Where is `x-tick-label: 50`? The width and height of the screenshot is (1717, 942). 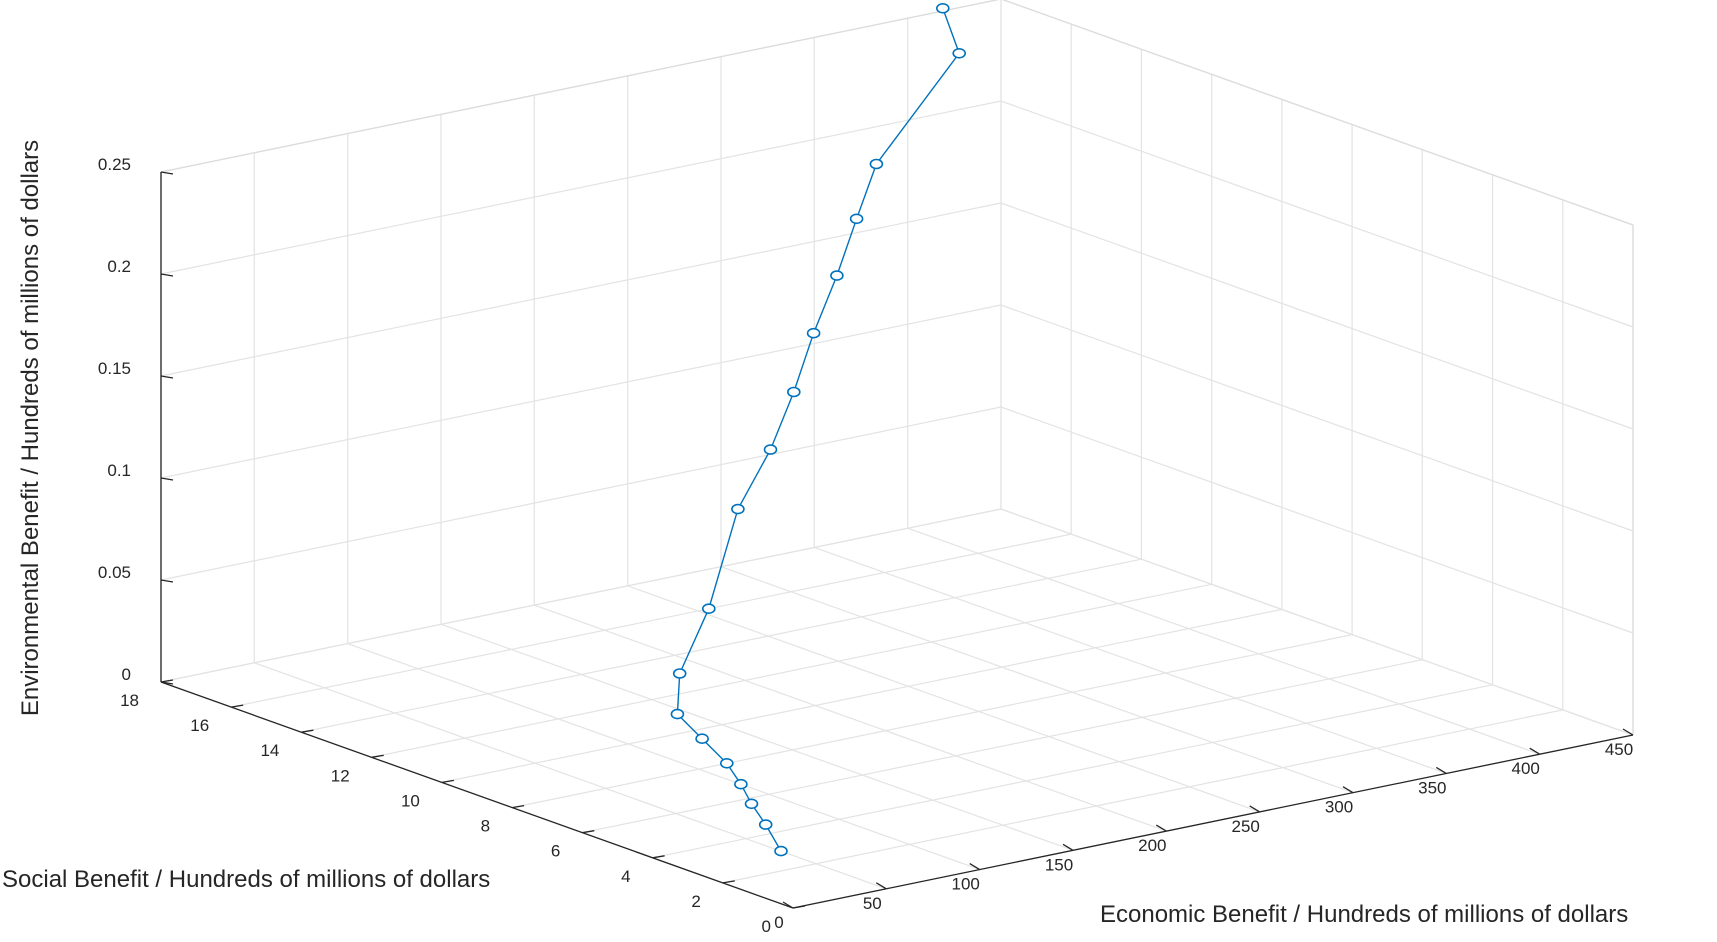
x-tick-label: 50 is located at coordinates (872, 903).